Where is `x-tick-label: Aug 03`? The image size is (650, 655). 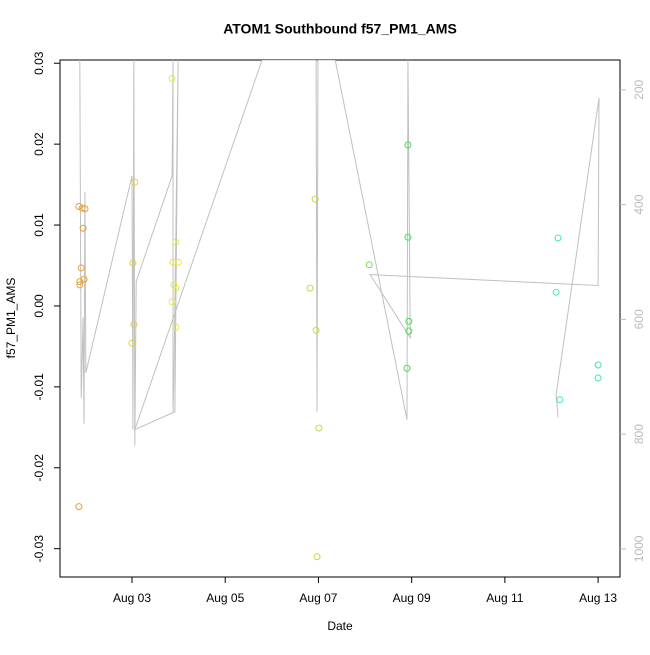
x-tick-label: Aug 03 is located at coordinates (132, 598).